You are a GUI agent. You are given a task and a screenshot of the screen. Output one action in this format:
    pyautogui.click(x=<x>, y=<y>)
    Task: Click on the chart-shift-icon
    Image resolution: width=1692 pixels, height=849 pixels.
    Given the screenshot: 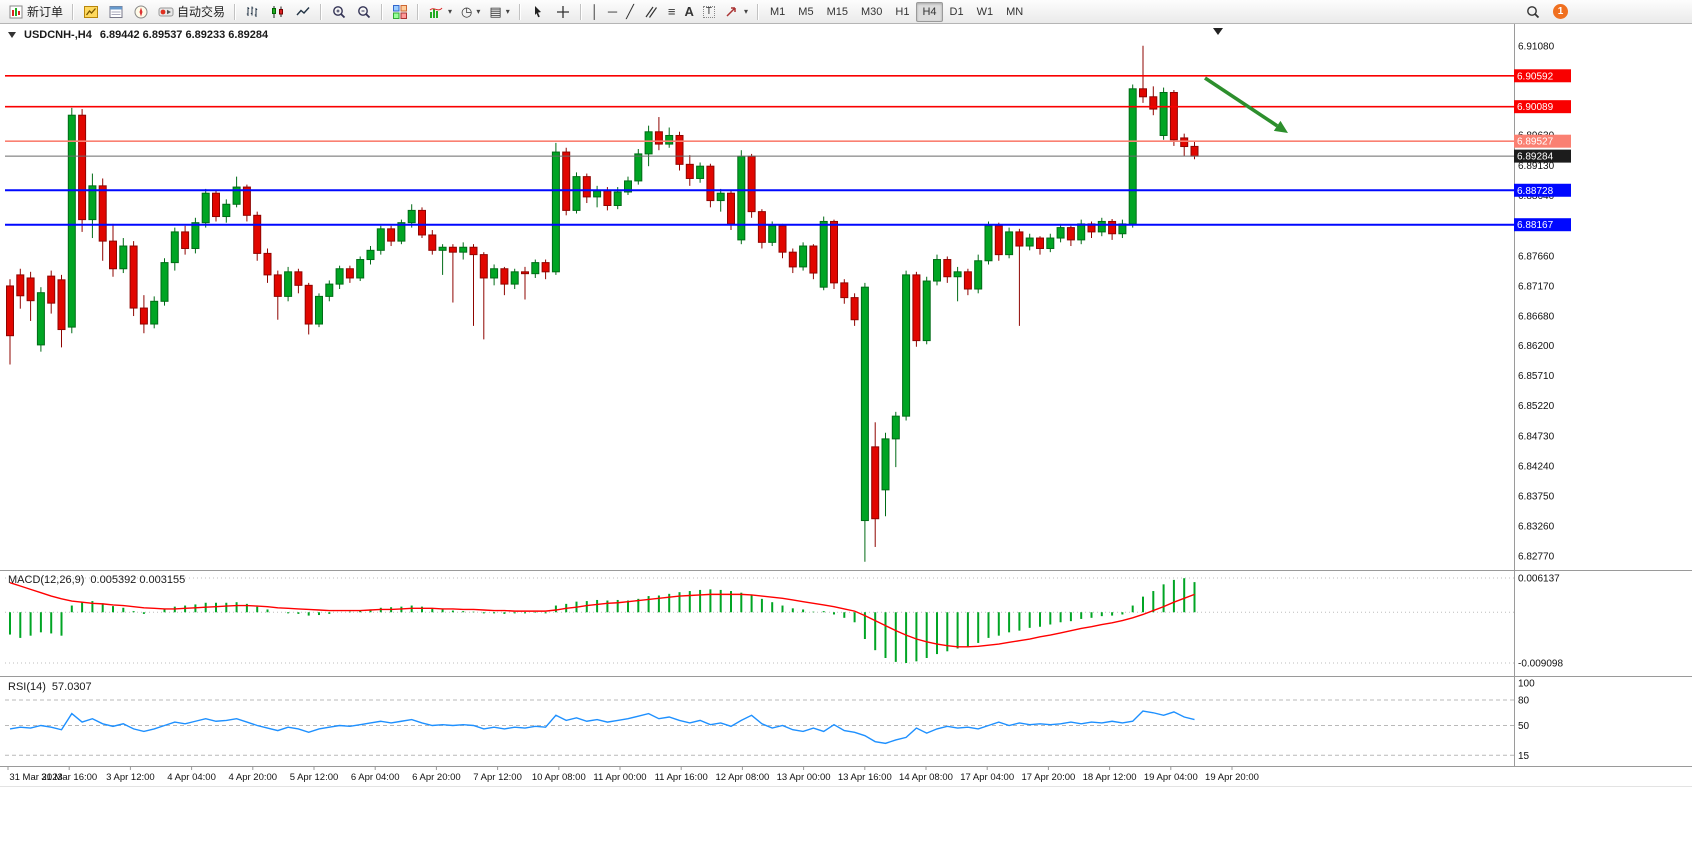 What is the action you would take?
    pyautogui.click(x=1218, y=31)
    